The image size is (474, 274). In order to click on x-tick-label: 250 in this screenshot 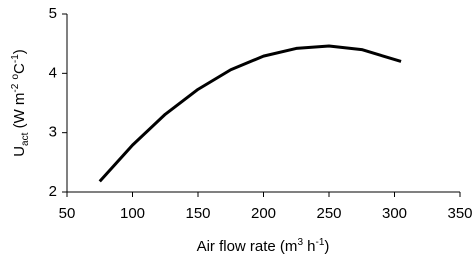, I will do `click(328, 213)`.